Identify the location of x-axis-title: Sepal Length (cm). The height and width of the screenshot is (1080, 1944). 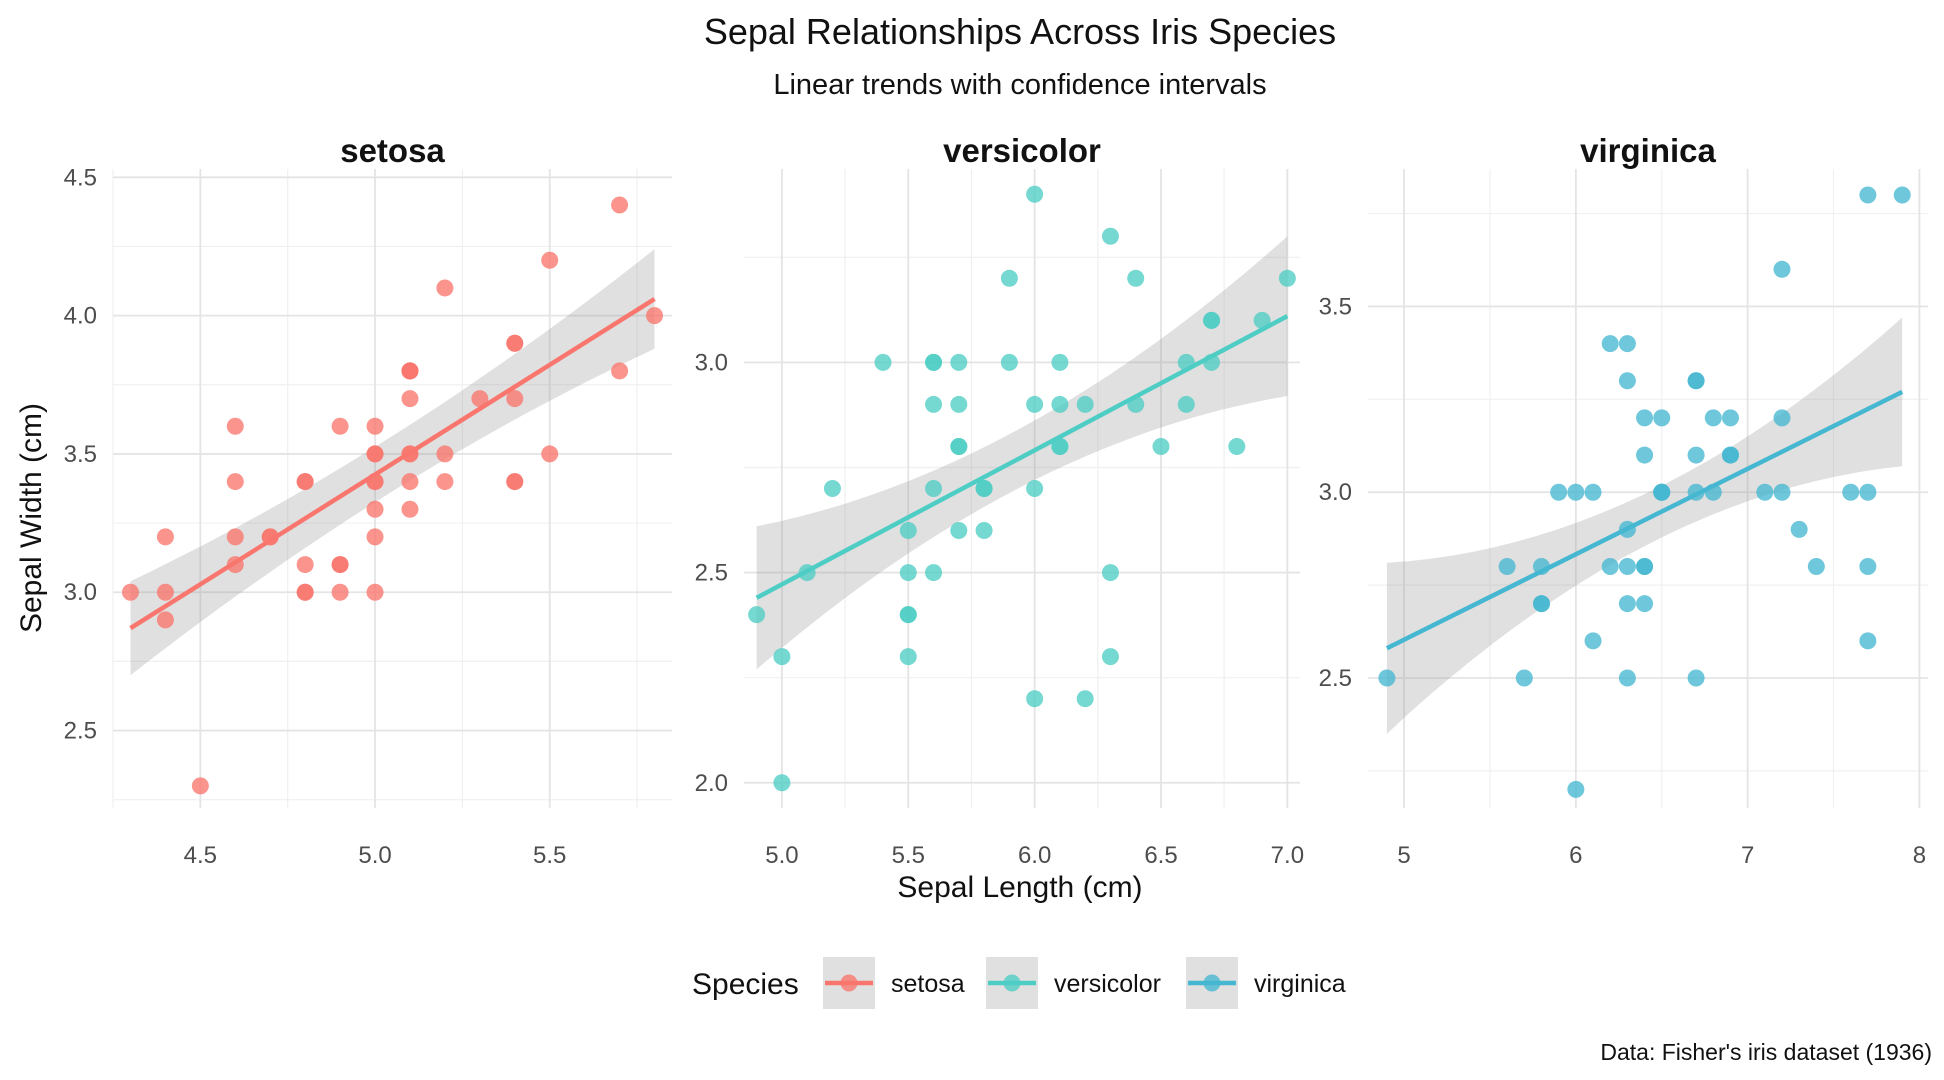
(1019, 887).